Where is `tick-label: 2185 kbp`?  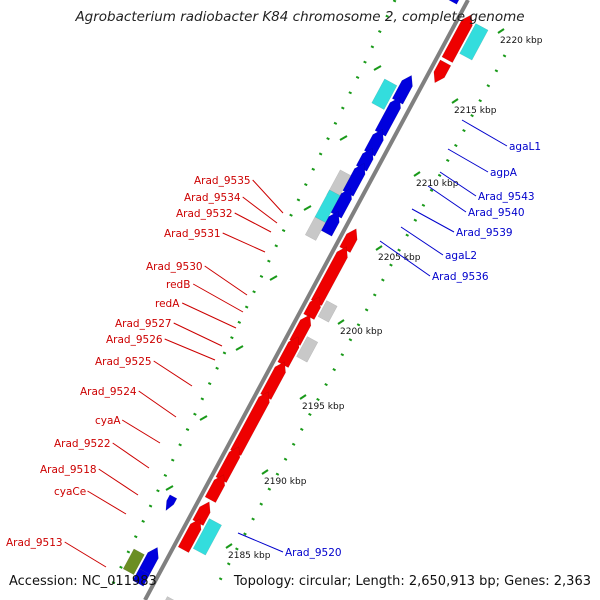 tick-label: 2185 kbp is located at coordinates (249, 556).